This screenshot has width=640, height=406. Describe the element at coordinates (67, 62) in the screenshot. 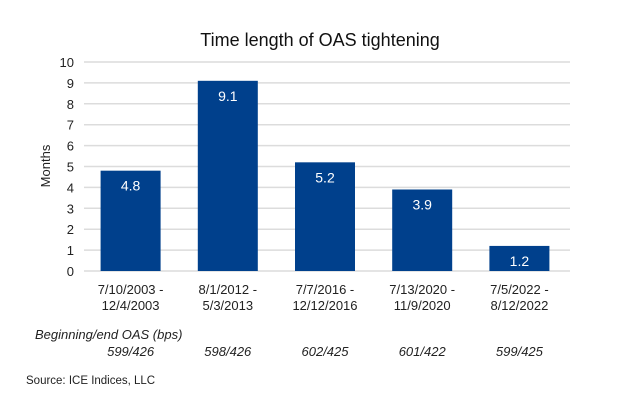

I see `y-tick-label: 10` at that location.